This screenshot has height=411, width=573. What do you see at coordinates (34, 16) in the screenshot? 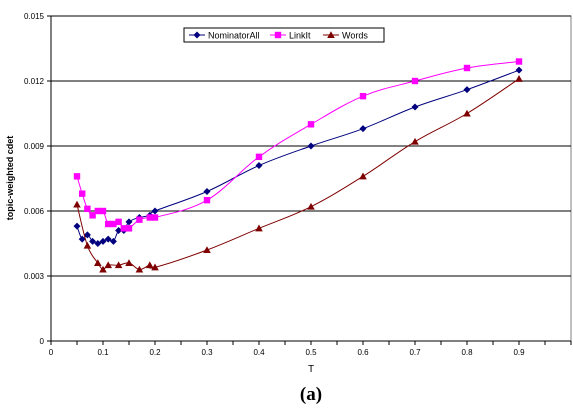
I see `y-tick-label-5: 0.015` at bounding box center [34, 16].